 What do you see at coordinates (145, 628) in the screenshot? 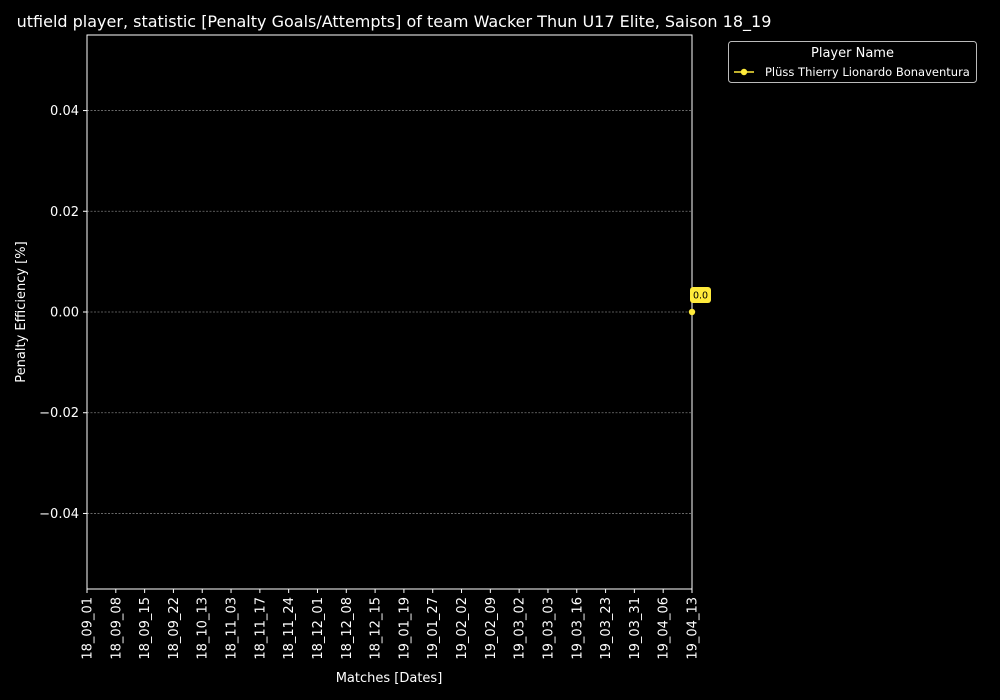
I see `x-tick-label: 18_09_15` at bounding box center [145, 628].